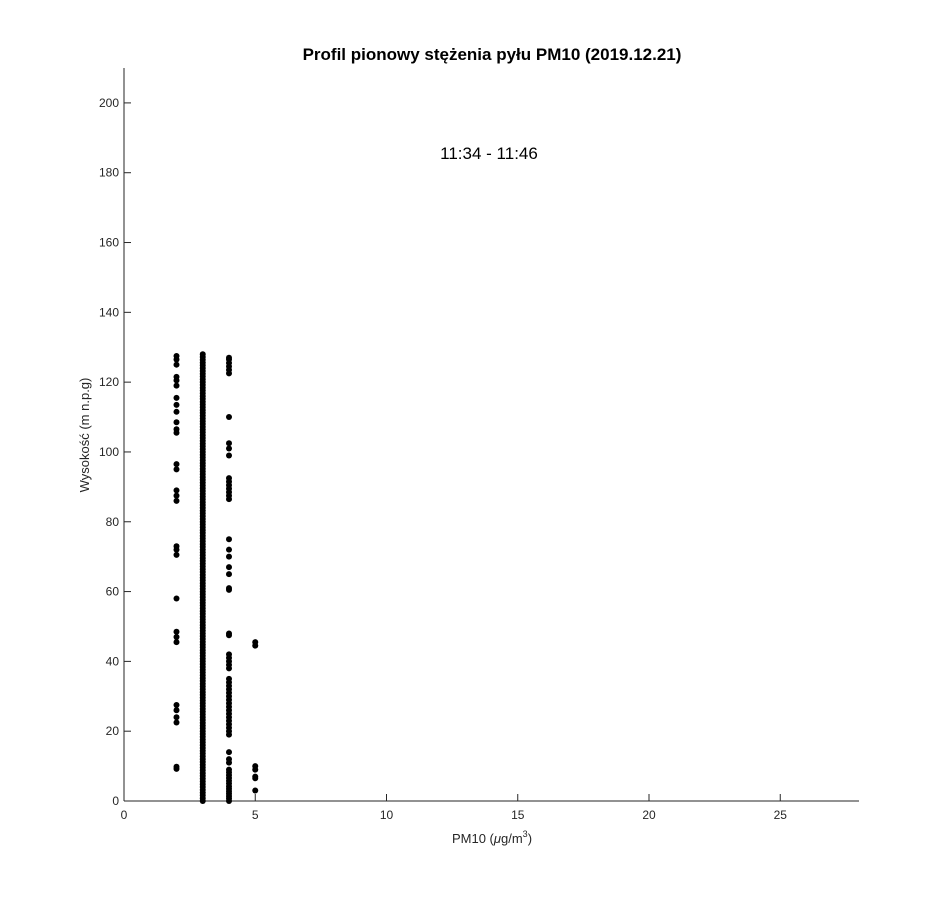 The image size is (950, 900). I want to click on x-tick-label: 0, so click(124, 815).